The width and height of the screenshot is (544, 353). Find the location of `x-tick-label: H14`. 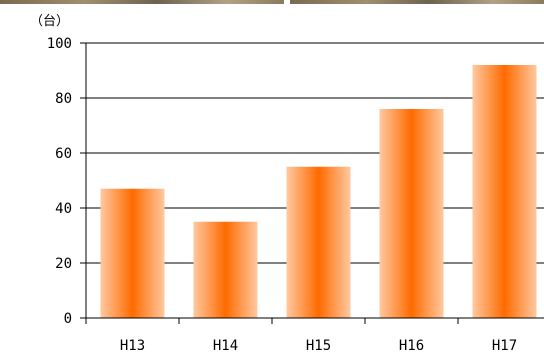

x-tick-label: H14 is located at coordinates (225, 345).